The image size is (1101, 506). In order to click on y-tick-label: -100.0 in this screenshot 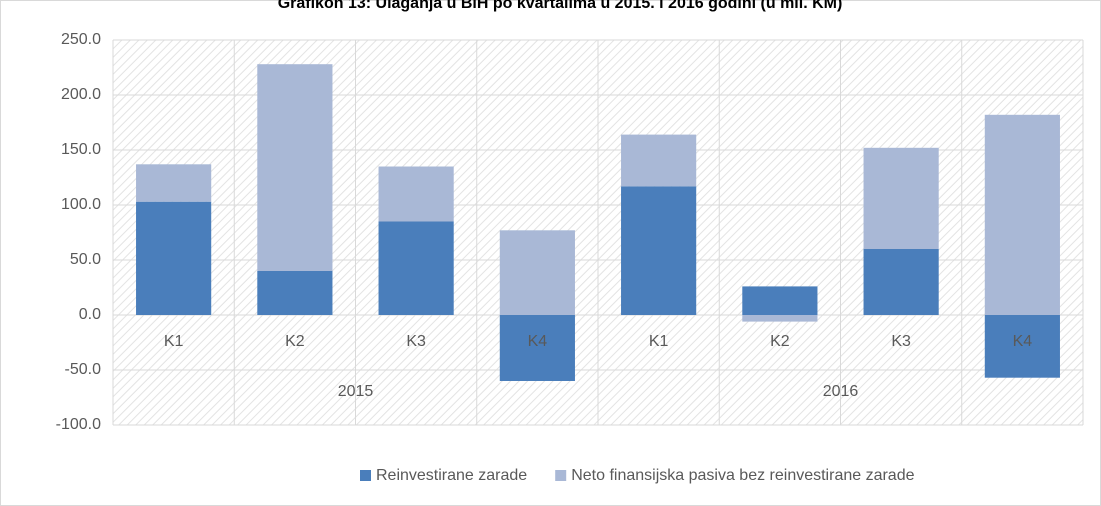, I will do `click(78, 424)`.